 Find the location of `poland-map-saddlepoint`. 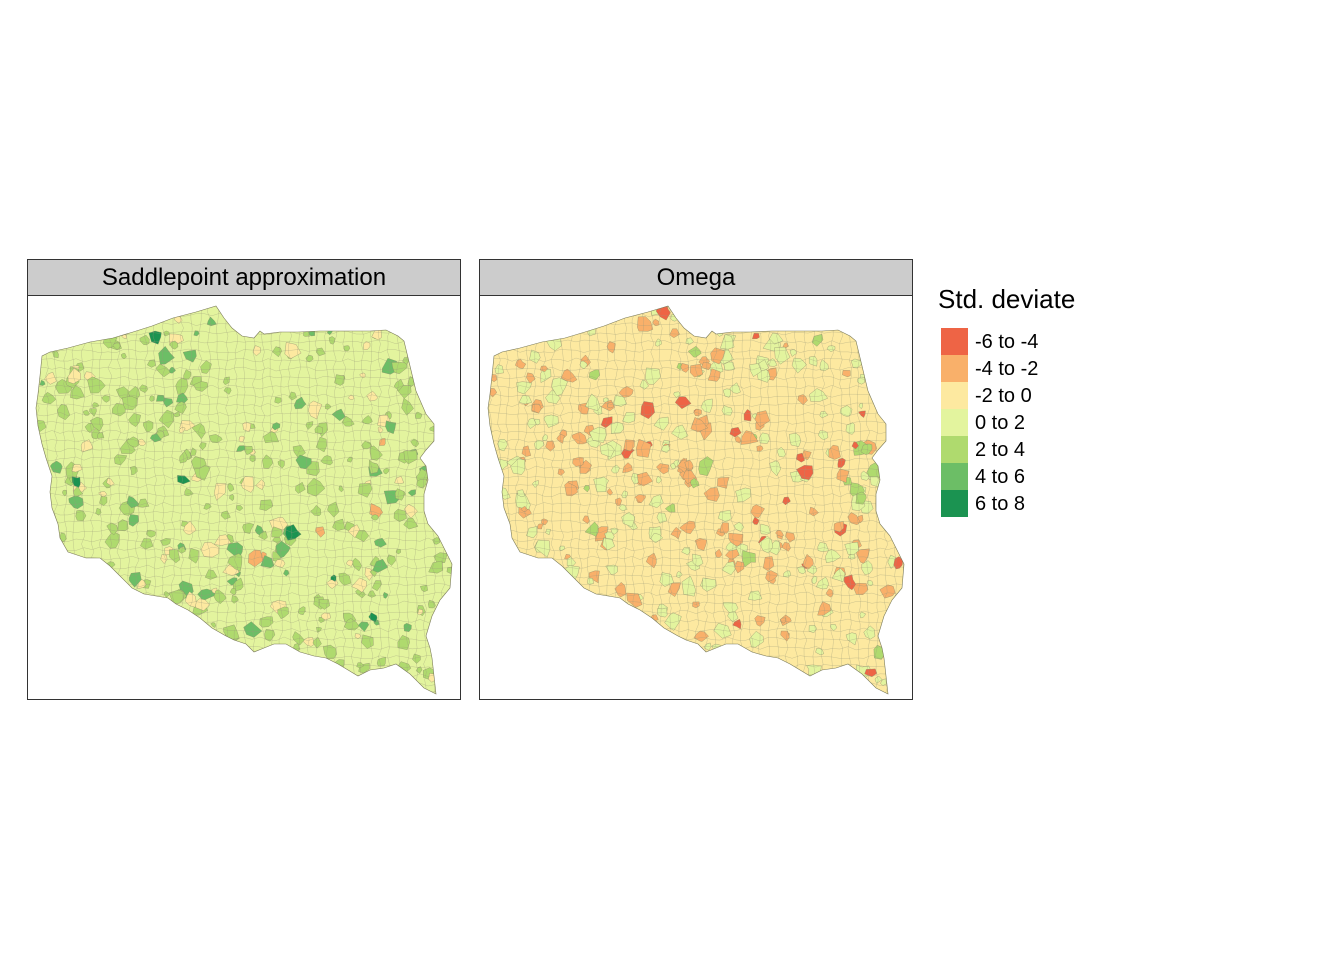

poland-map-saddlepoint is located at coordinates (244, 500).